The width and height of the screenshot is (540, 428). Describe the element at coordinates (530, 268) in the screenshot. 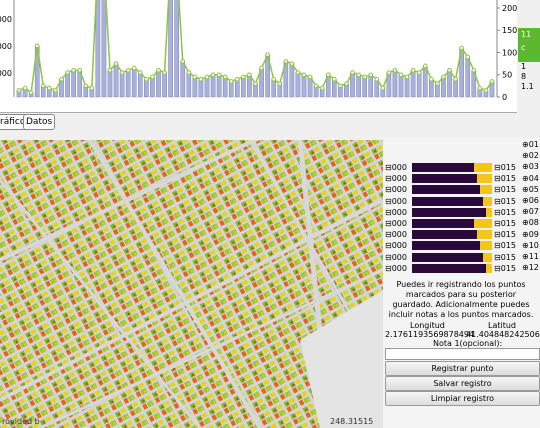

I see `row-number: ⊕12` at that location.